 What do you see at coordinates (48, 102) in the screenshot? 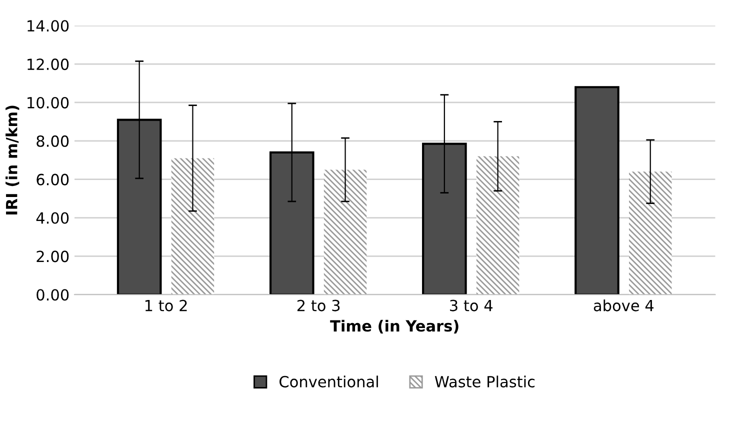
I see `y-tick-label: 10.00` at bounding box center [48, 102].